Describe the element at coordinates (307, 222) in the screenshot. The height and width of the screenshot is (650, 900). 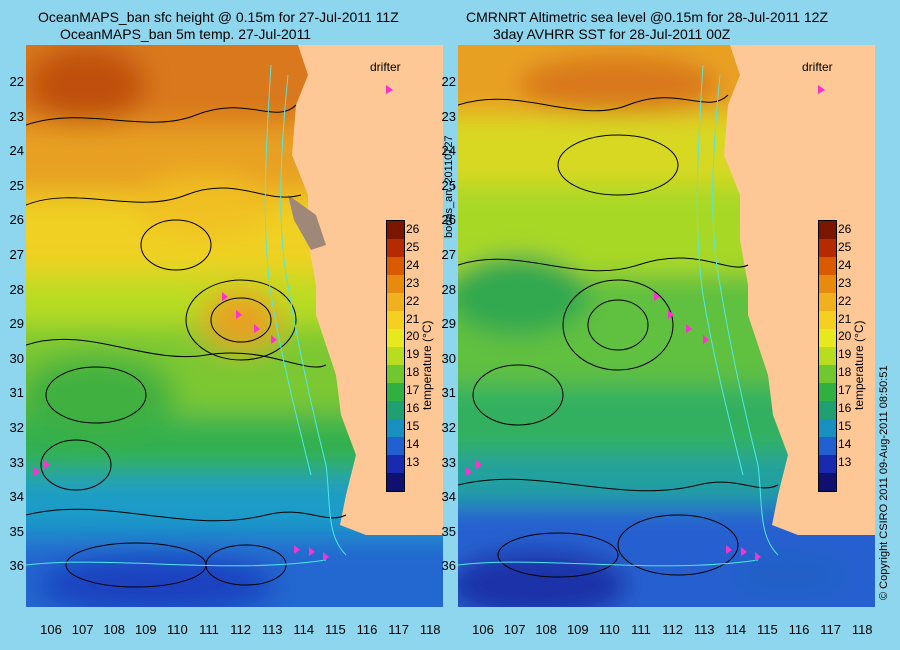
I see `left-land-rock` at that location.